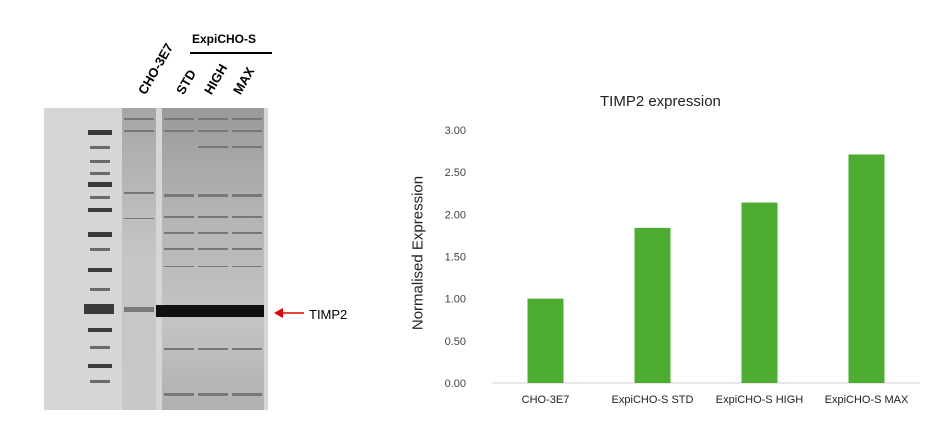 Image resolution: width=938 pixels, height=436 pixels. What do you see at coordinates (653, 400) in the screenshot?
I see `x-tick-label-1: ExpiCHO-S STD` at bounding box center [653, 400].